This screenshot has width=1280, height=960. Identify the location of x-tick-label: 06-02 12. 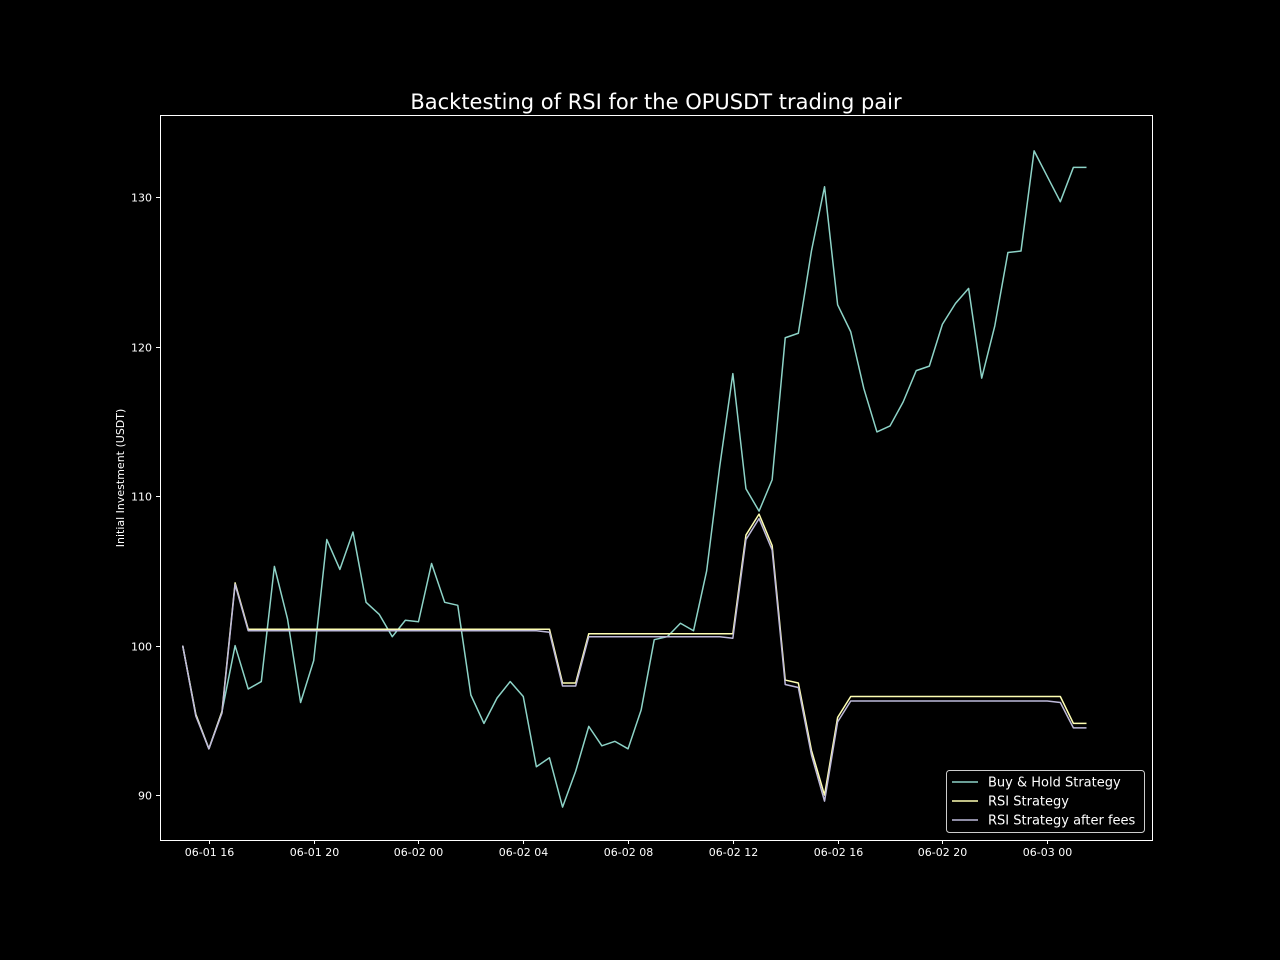
(733, 852).